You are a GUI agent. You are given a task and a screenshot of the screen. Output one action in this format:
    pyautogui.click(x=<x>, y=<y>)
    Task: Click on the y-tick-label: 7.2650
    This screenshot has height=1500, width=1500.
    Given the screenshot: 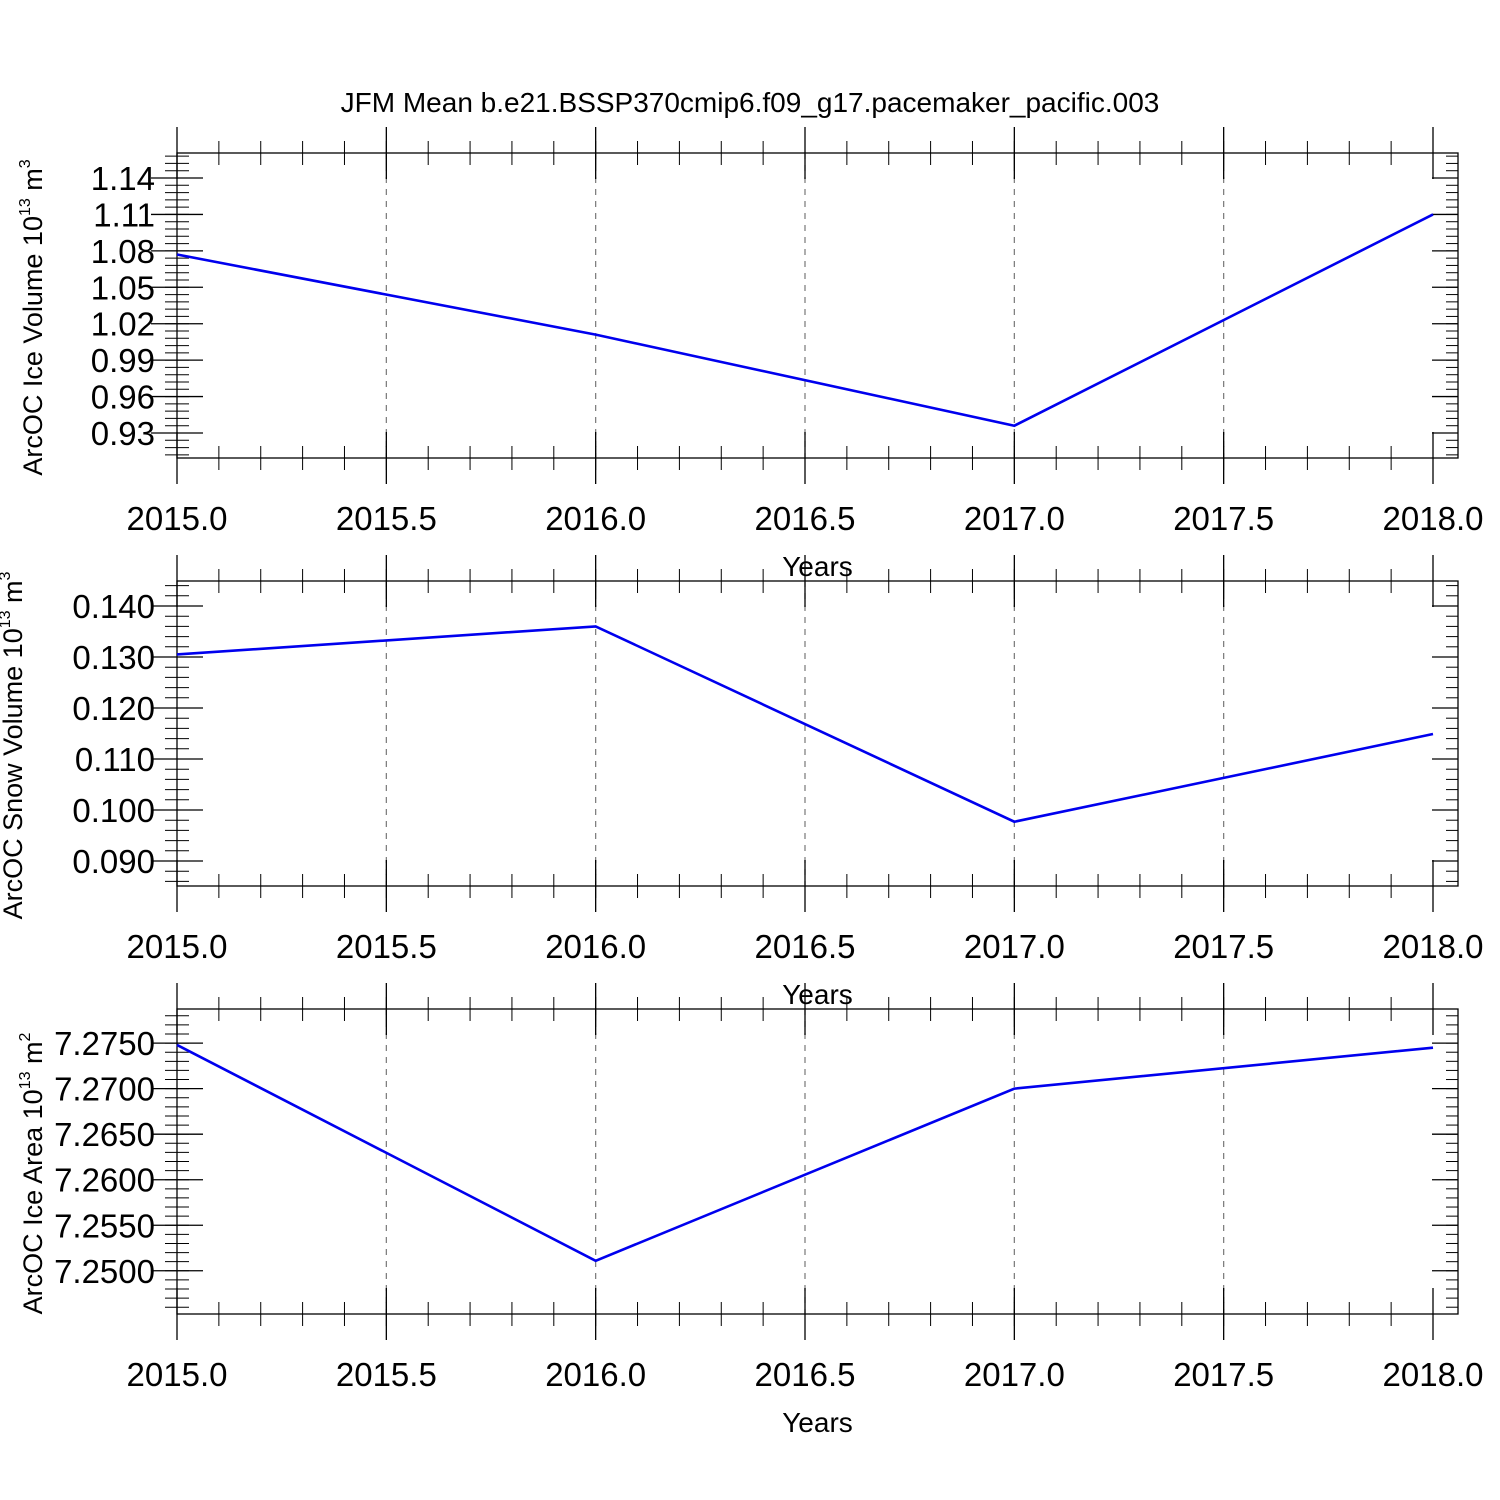 What is the action you would take?
    pyautogui.click(x=104, y=1134)
    